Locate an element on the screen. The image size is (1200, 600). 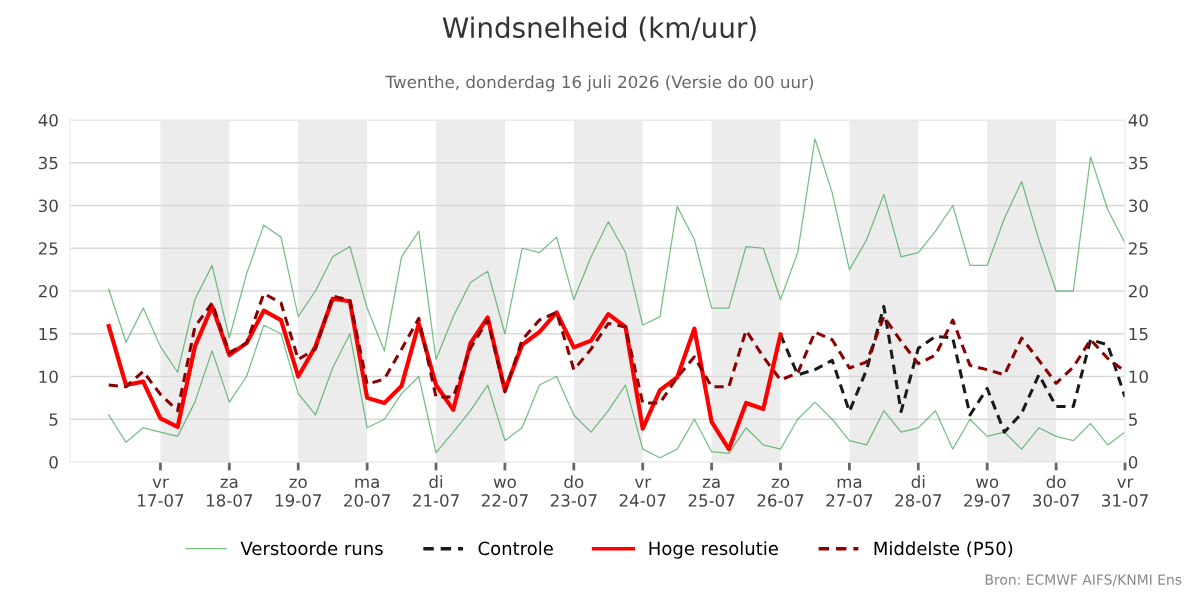
y2-tick-label: 30 is located at coordinates (1138, 206).